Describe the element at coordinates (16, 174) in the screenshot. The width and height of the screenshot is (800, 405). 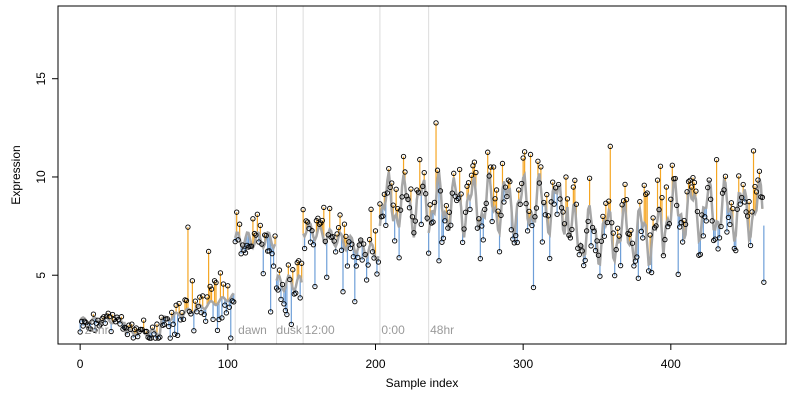
I see `y-axis-title: Expression` at that location.